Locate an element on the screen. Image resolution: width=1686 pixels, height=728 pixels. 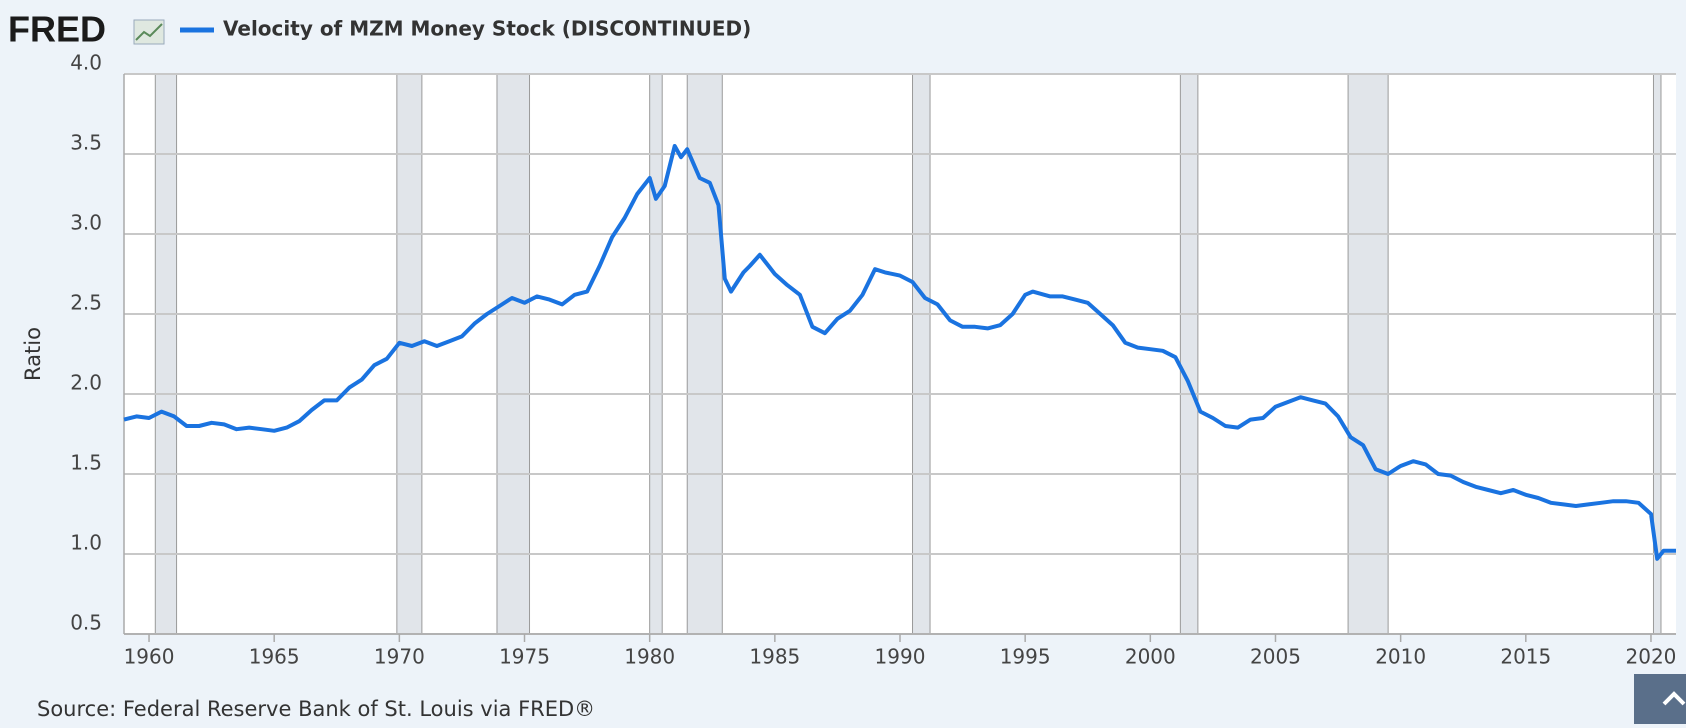
x-tick-label: 2010 is located at coordinates (1400, 657).